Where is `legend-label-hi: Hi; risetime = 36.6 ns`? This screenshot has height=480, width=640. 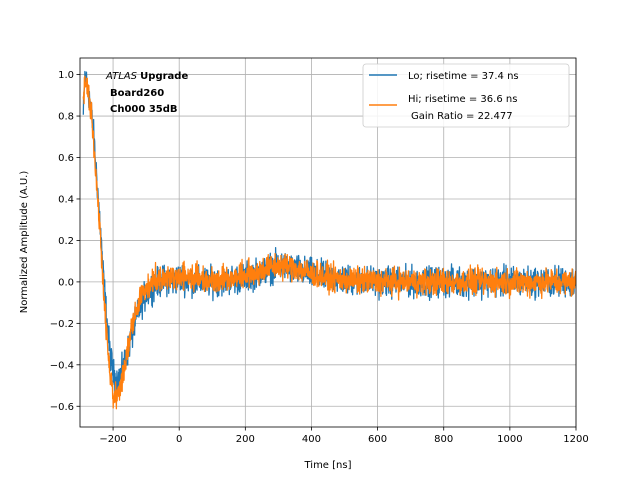
legend-label-hi: Hi; risetime = 36.6 ns is located at coordinates (462, 99).